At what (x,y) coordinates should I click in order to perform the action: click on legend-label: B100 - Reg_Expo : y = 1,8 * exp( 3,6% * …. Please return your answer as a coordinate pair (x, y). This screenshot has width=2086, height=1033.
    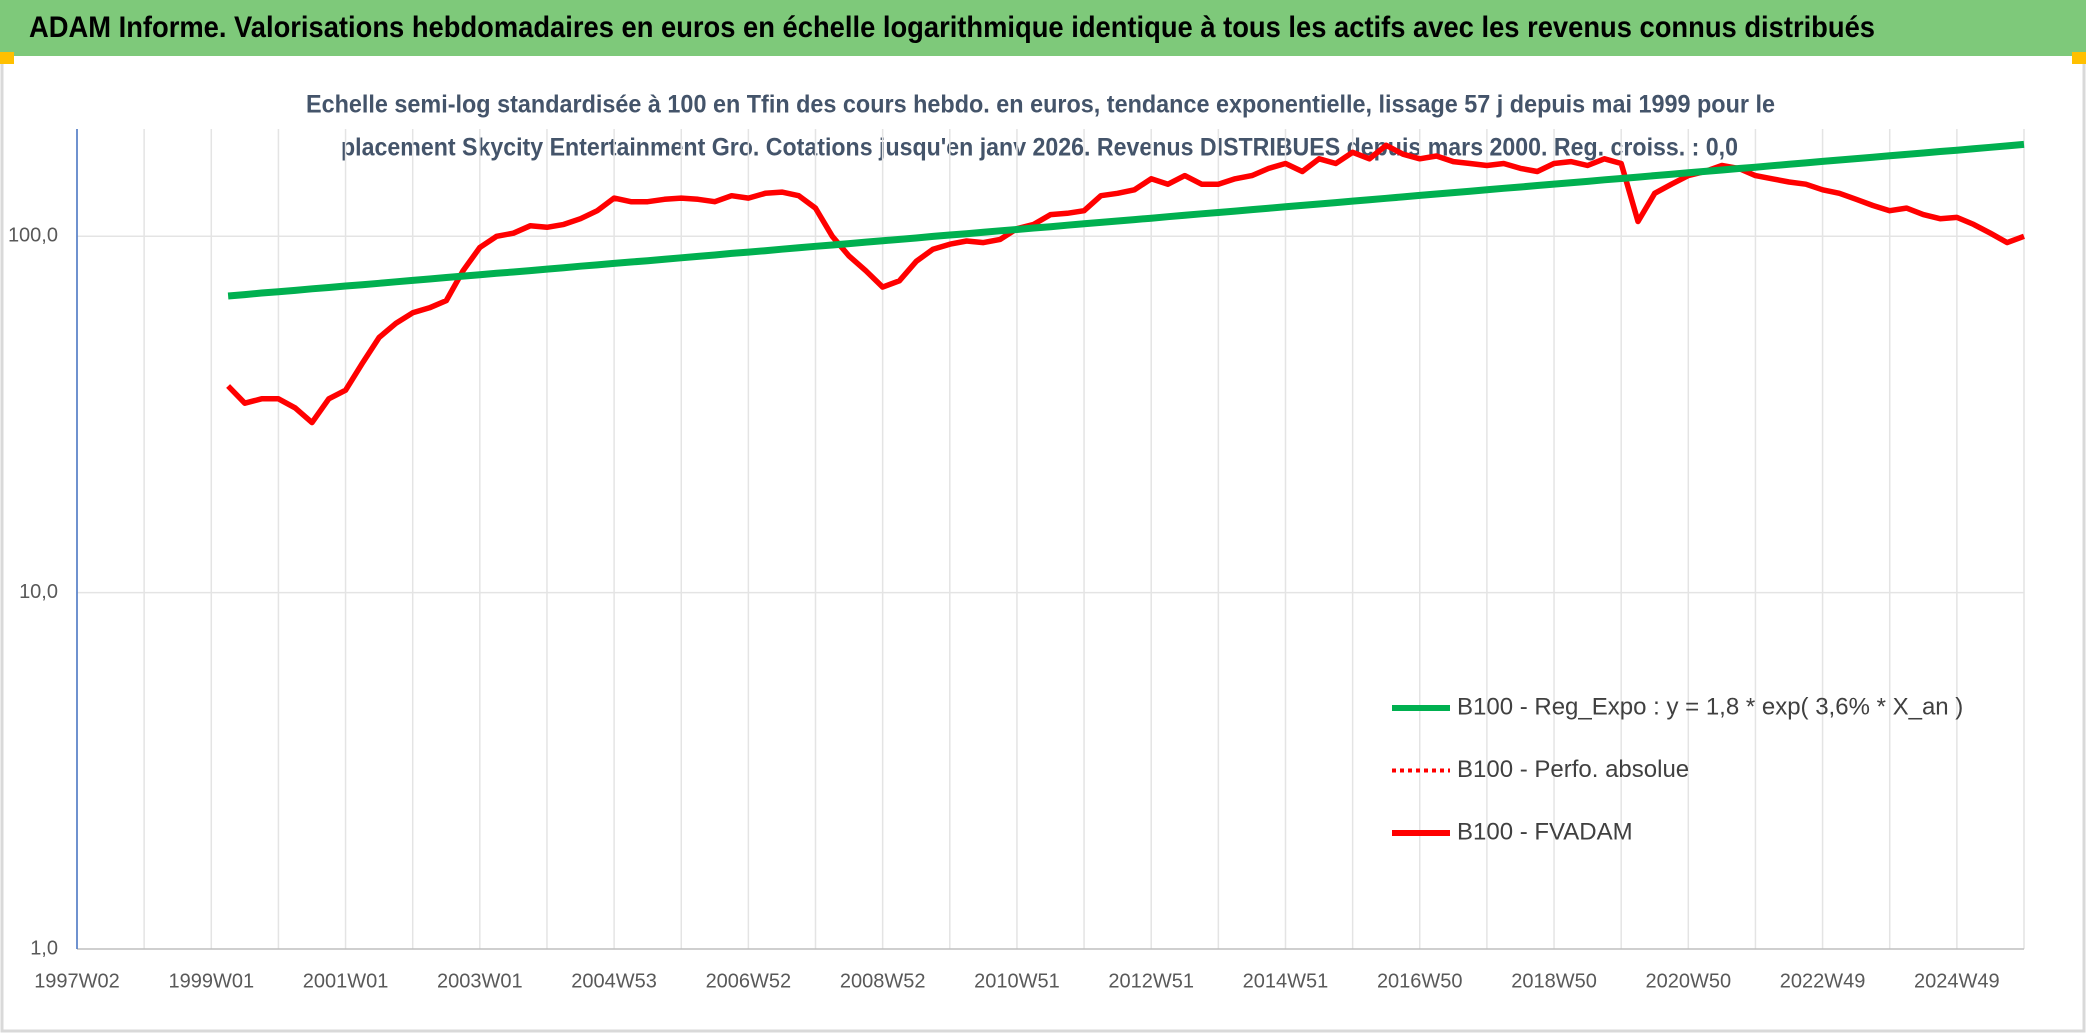
    Looking at the image, I should click on (1710, 706).